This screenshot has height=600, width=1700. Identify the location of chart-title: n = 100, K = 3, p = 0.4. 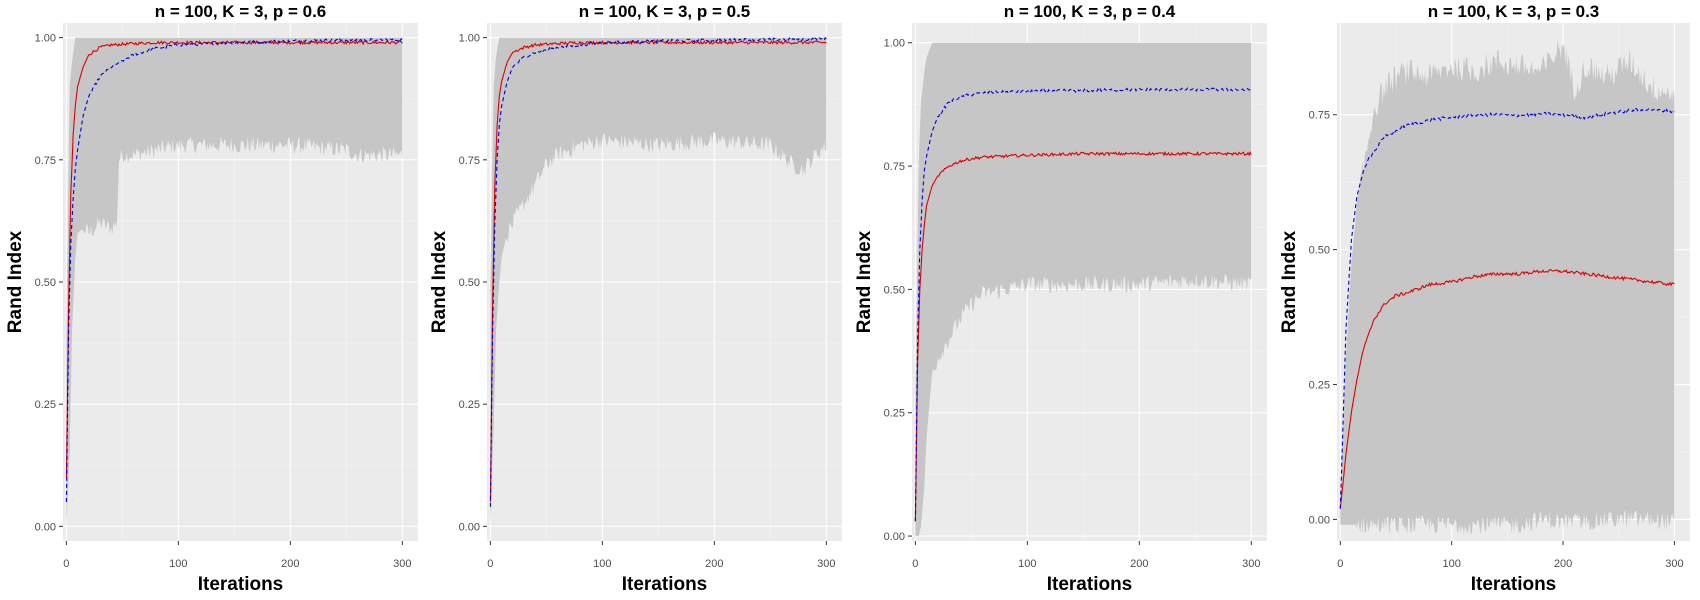
(1090, 11).